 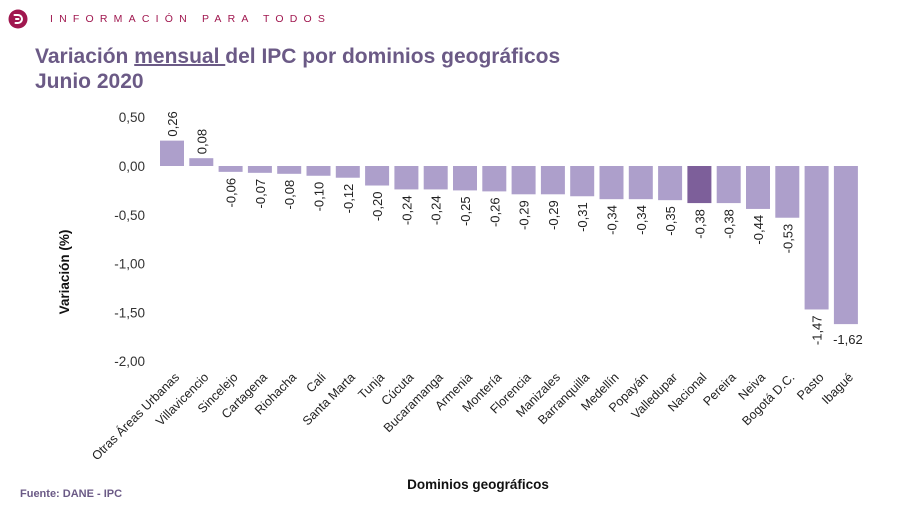 What do you see at coordinates (478, 484) in the screenshot?
I see `x-axis-title: Dominios geográficos` at bounding box center [478, 484].